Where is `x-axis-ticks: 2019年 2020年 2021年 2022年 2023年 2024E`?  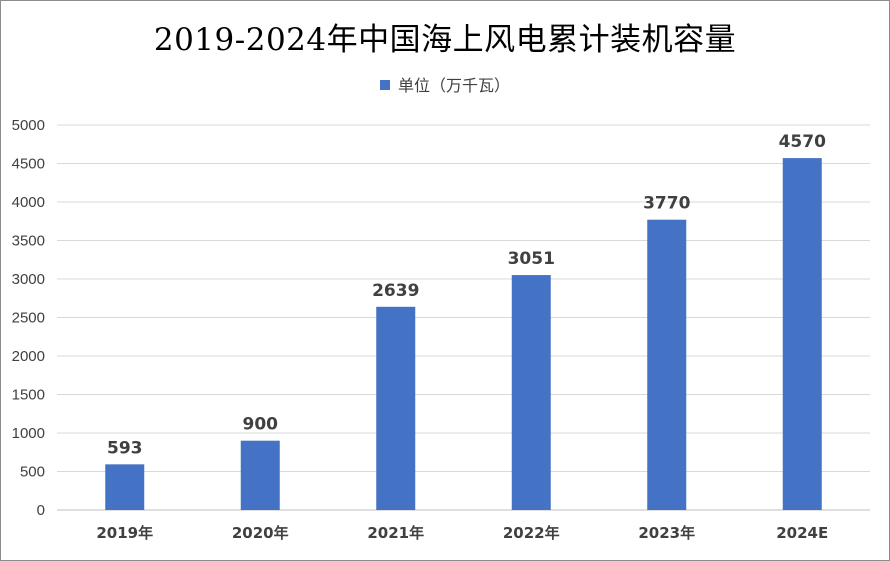
x-axis-ticks: 2019年 2020年 2021年 2022年 2023年 2024E is located at coordinates (462, 533).